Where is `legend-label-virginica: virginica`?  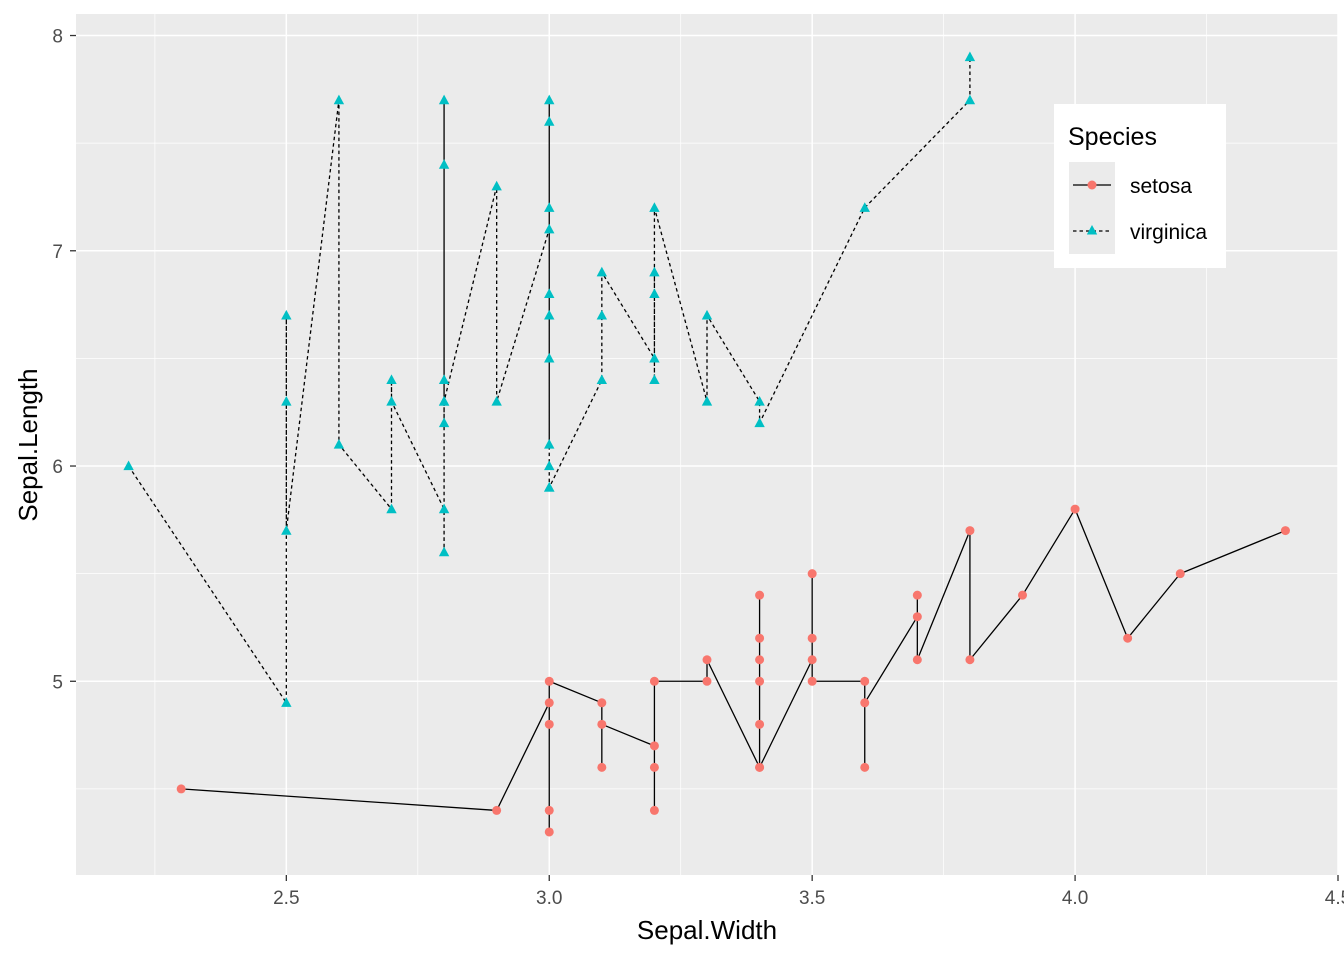
legend-label-virginica: virginica is located at coordinates (1168, 232).